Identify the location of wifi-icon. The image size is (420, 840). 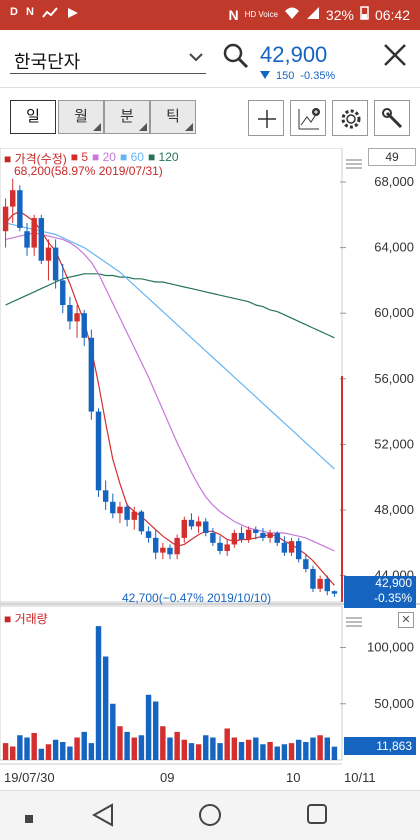
(292, 14).